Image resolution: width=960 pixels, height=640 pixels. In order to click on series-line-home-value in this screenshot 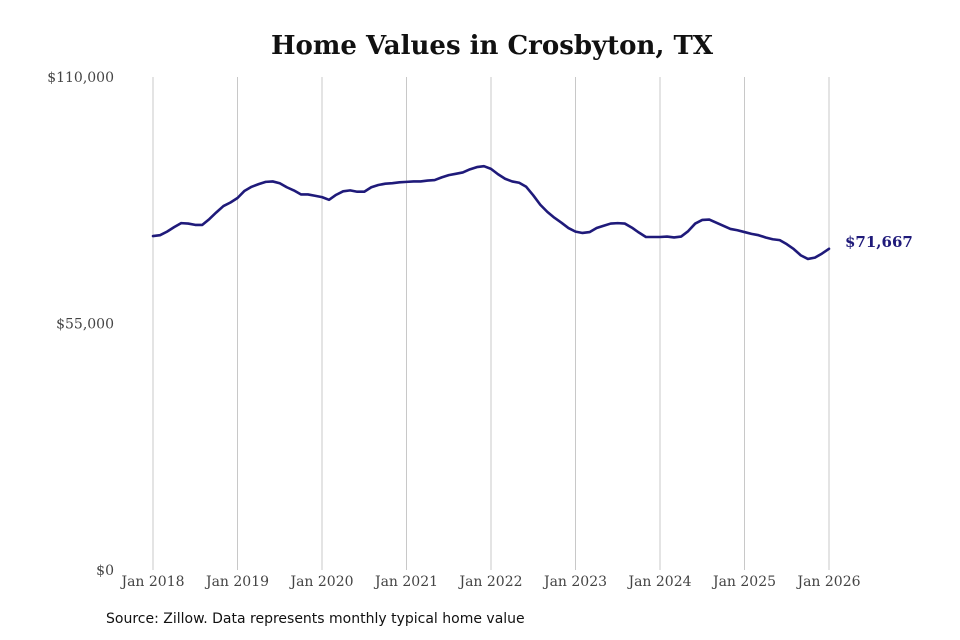, I will do `click(491, 212)`.